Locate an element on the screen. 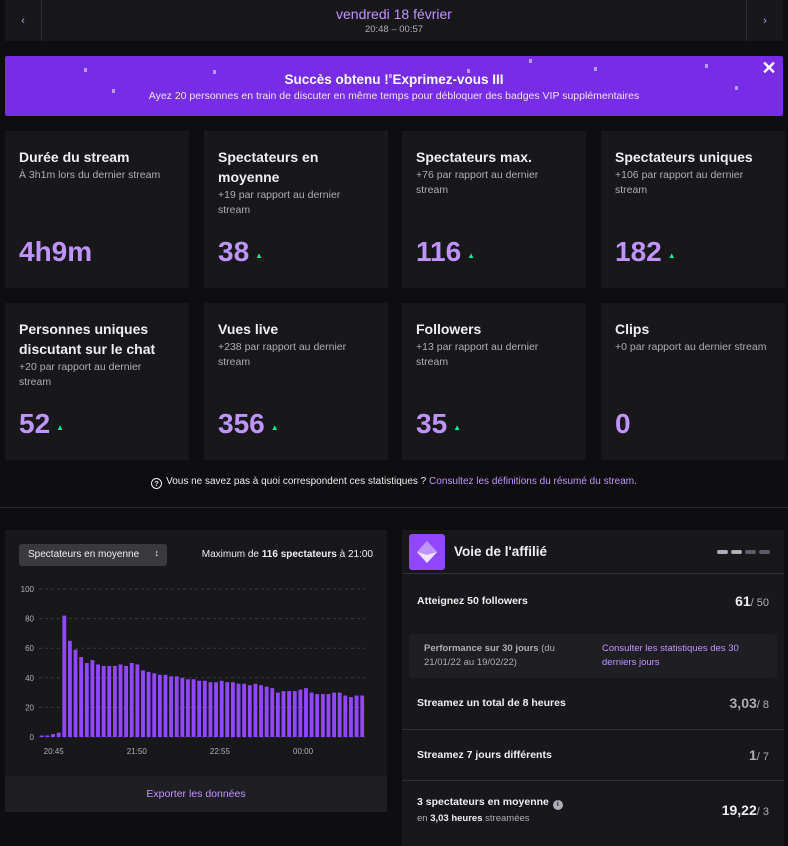 The height and width of the screenshot is (846, 788). metric-select: Spectateurs en moyenne ↕ is located at coordinates (93, 555).